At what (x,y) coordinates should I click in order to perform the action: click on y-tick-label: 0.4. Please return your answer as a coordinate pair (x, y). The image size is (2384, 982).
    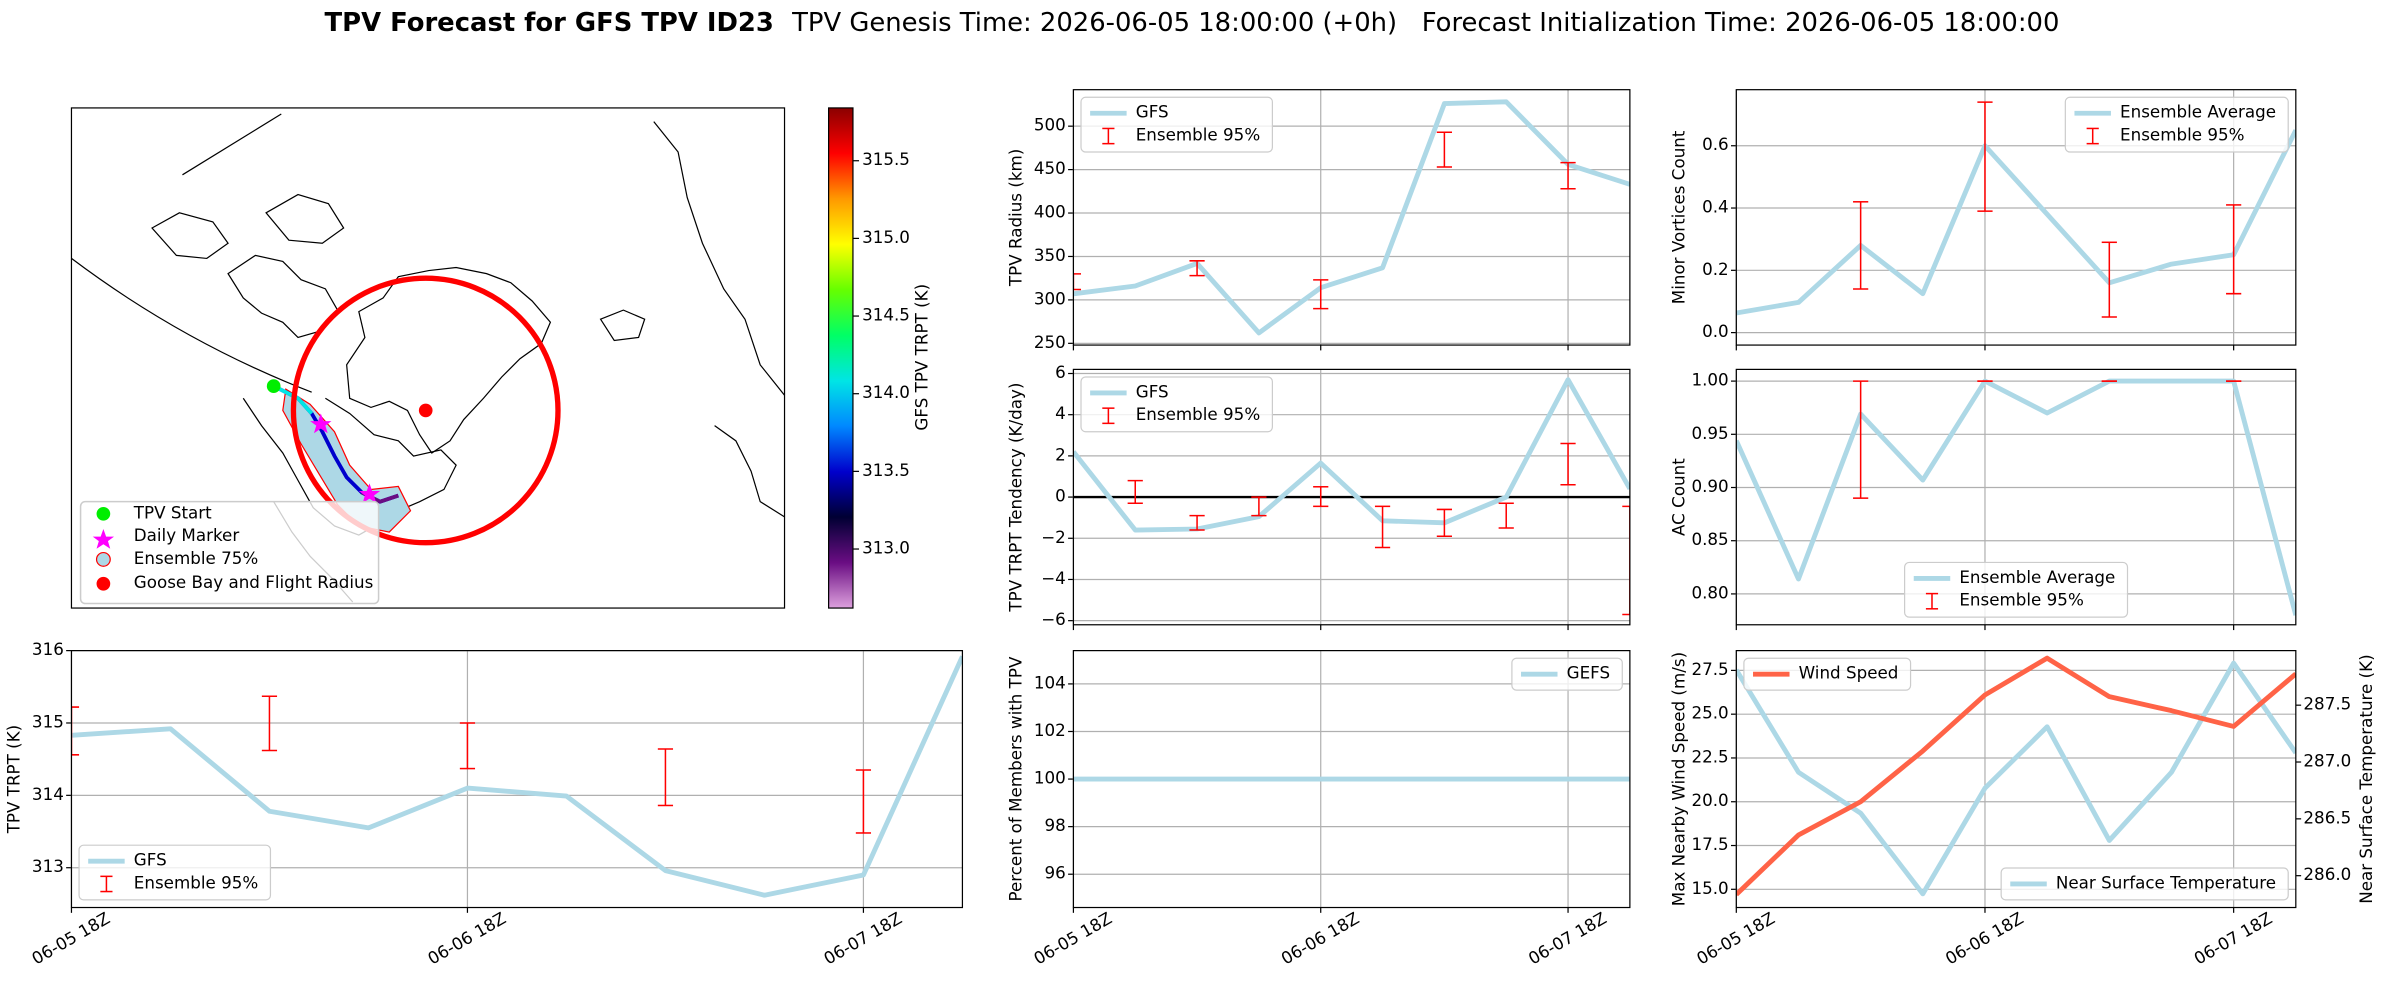
    Looking at the image, I should click on (1715, 207).